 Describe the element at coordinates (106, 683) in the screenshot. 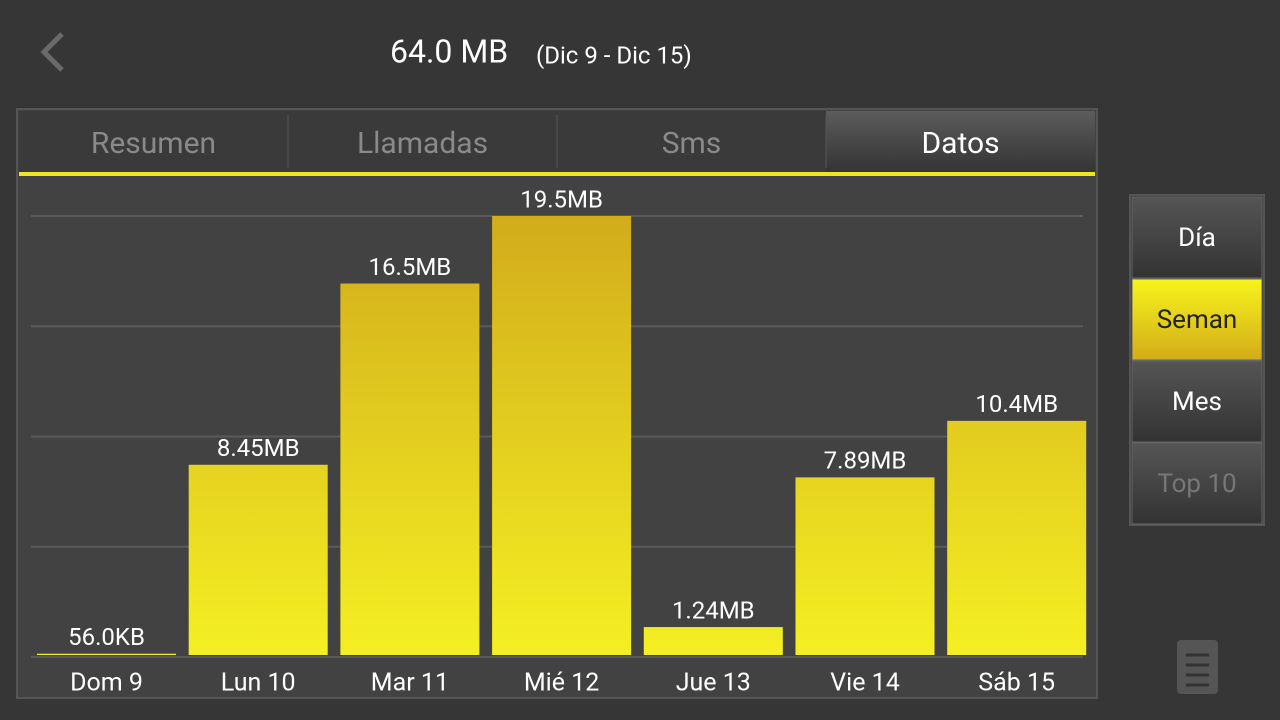

I see `x-tick-label: Dom 9` at that location.